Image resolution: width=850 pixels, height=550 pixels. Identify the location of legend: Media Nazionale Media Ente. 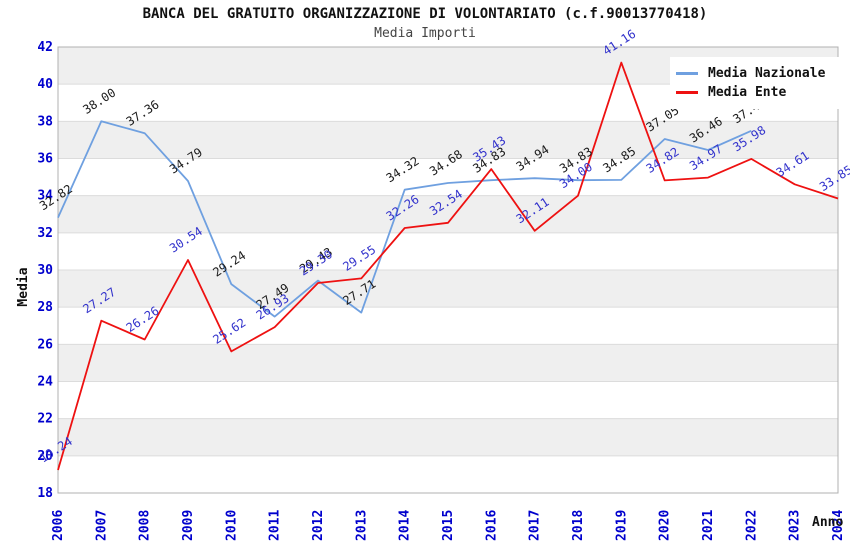
(758, 83).